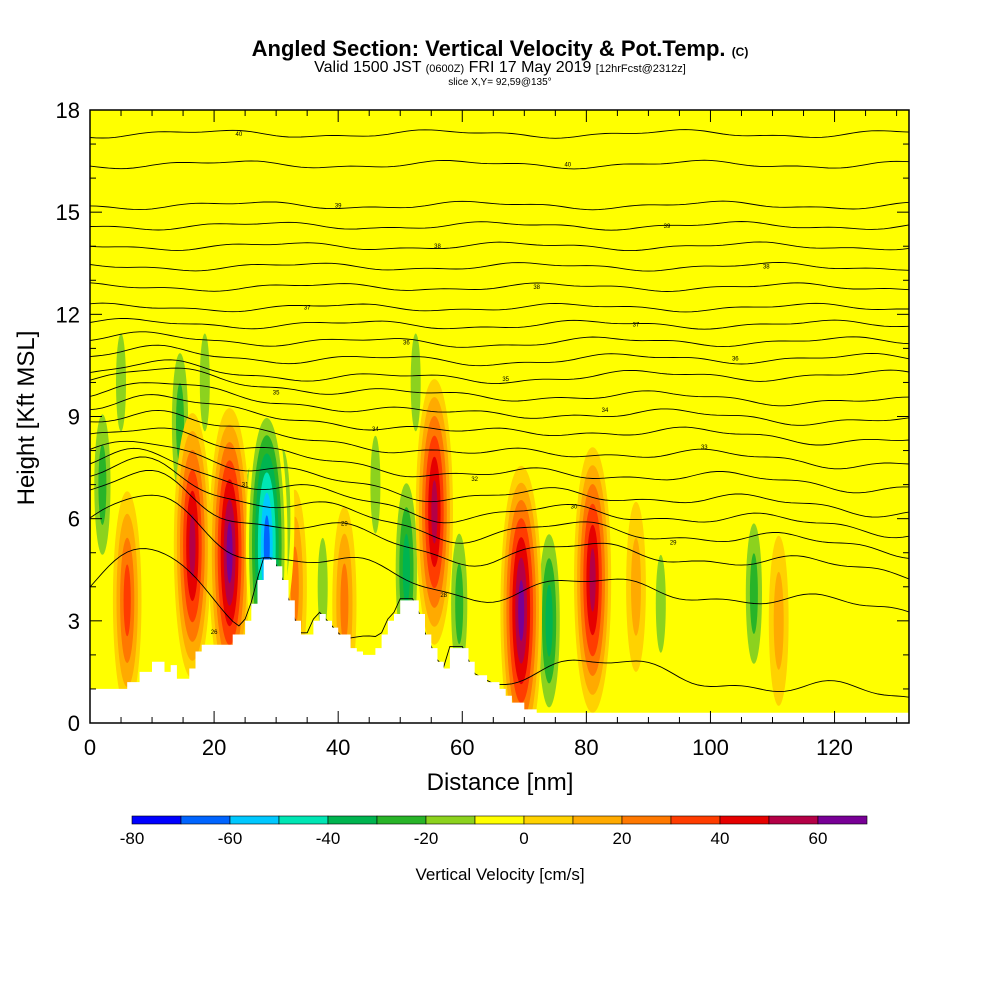 Image resolution: width=1000 pixels, height=1000 pixels. I want to click on terrain-profile, so click(499, 641).